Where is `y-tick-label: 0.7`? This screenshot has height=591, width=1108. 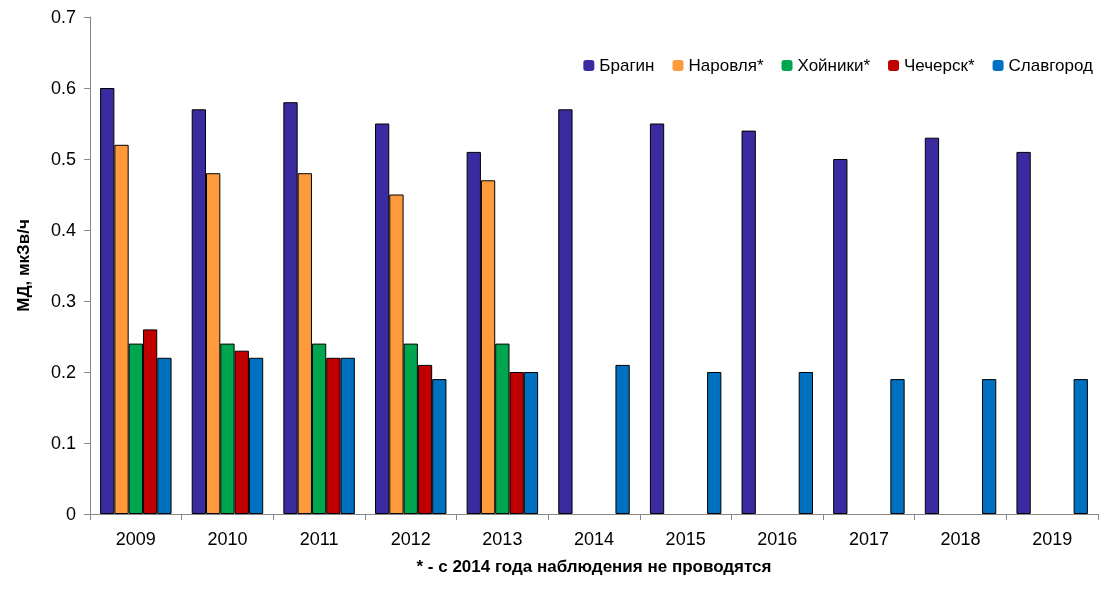 y-tick-label: 0.7 is located at coordinates (63, 17).